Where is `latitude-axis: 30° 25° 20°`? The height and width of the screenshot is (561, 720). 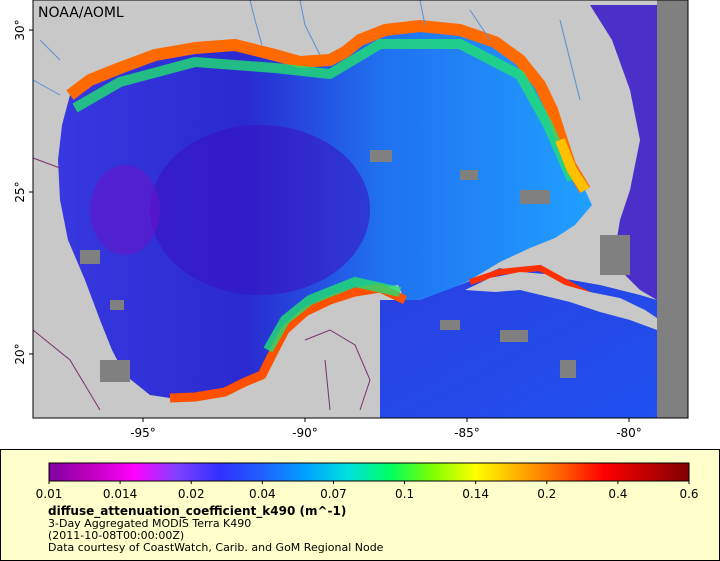 latitude-axis: 30° 25° 20° is located at coordinates (23, 192).